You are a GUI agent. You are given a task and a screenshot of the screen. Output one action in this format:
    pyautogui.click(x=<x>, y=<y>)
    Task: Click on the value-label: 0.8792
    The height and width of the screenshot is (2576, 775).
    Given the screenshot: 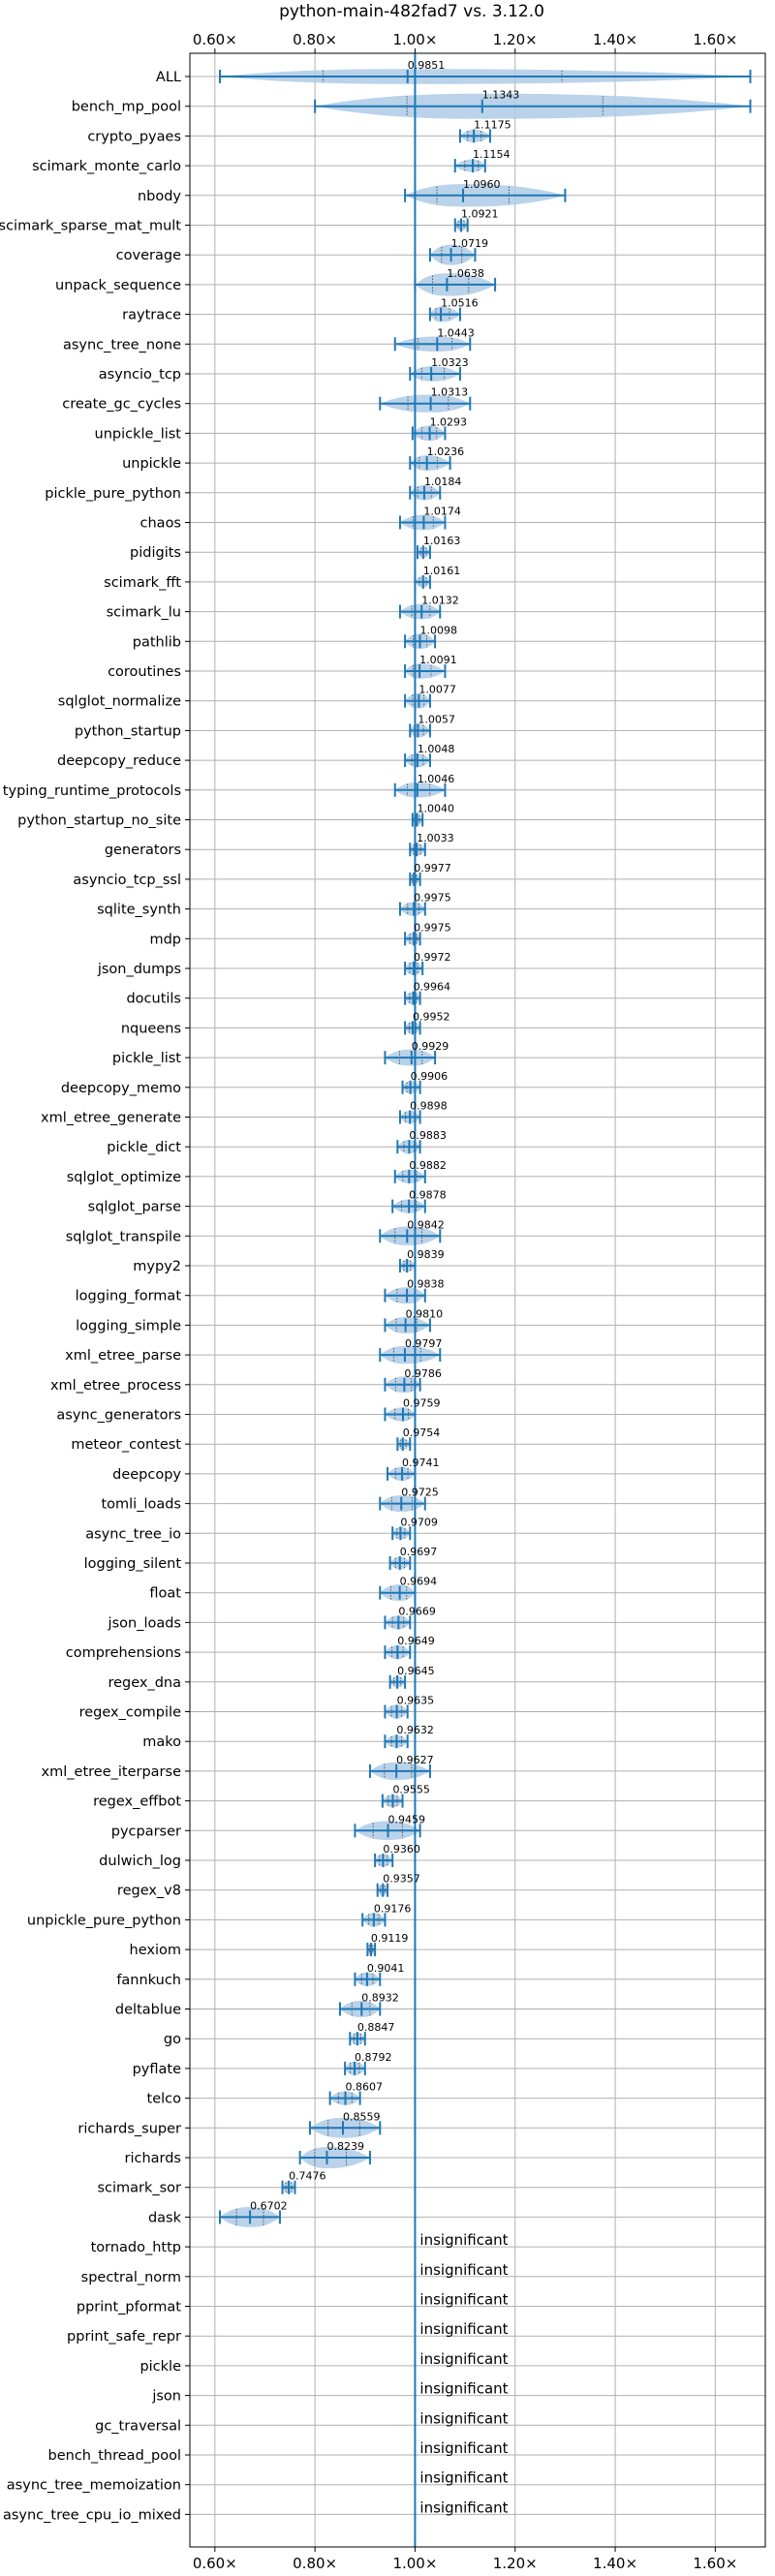 What is the action you would take?
    pyautogui.click(x=373, y=2057)
    